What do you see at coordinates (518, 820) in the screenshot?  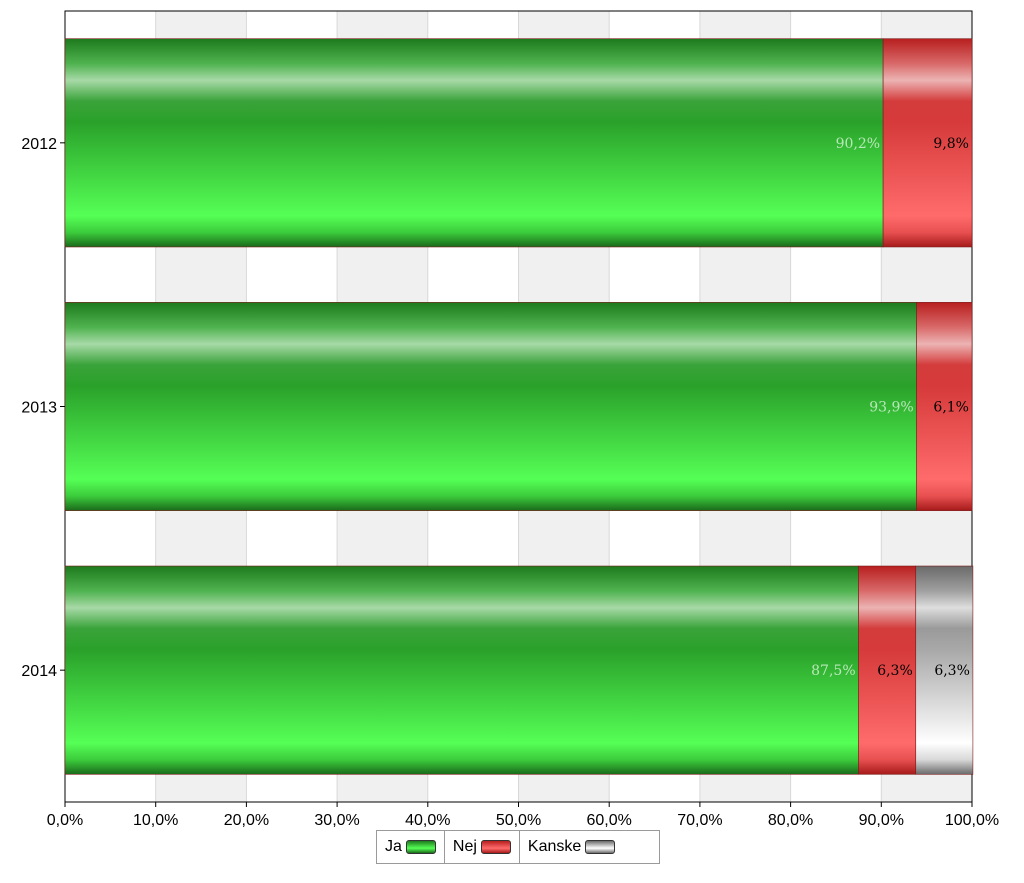 I see `x-tick-label: 50,0%` at bounding box center [518, 820].